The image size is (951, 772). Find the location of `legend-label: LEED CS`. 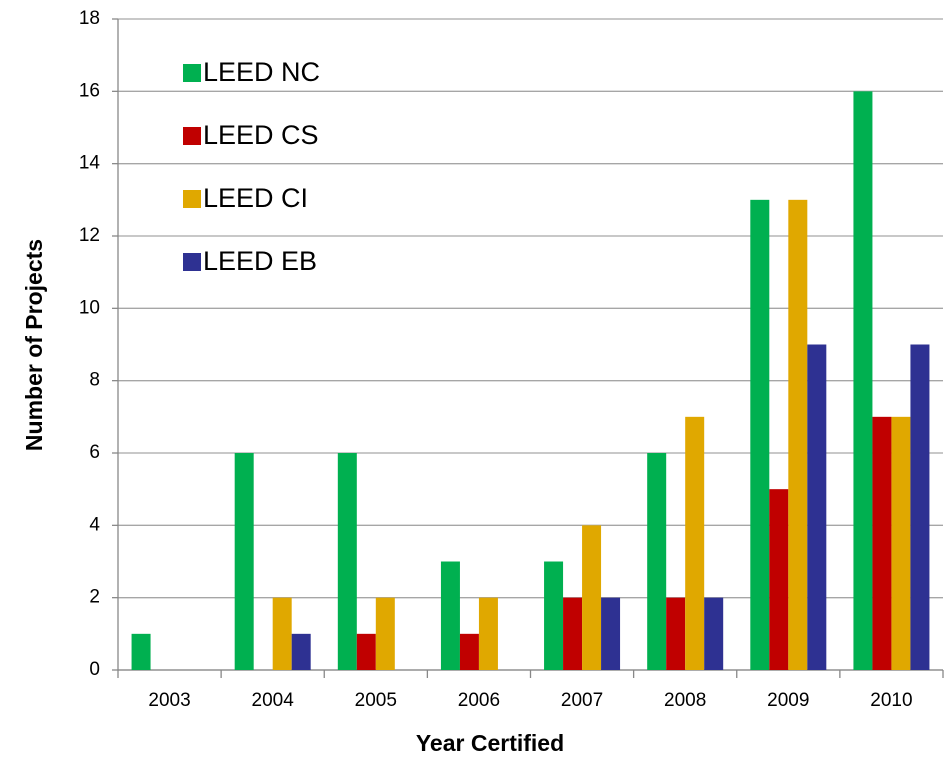

legend-label: LEED CS is located at coordinates (261, 135).